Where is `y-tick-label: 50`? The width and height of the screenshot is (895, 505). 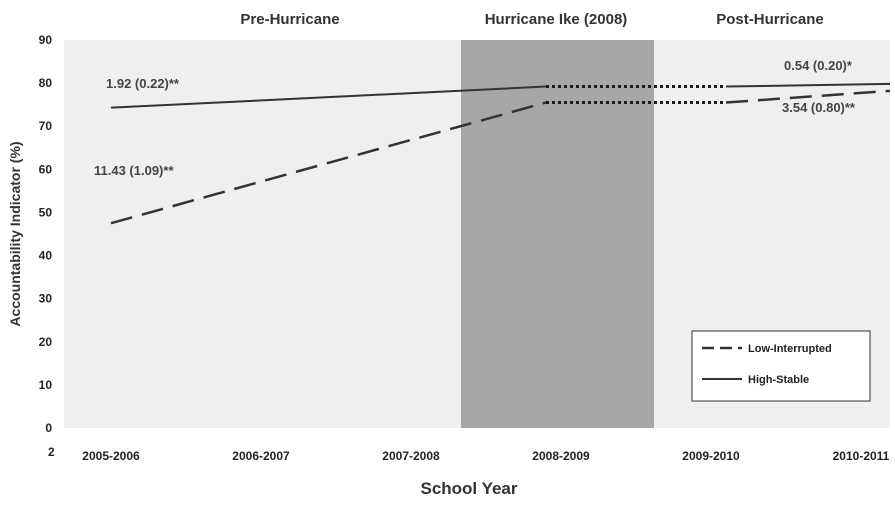
y-tick-label: 50 is located at coordinates (46, 212).